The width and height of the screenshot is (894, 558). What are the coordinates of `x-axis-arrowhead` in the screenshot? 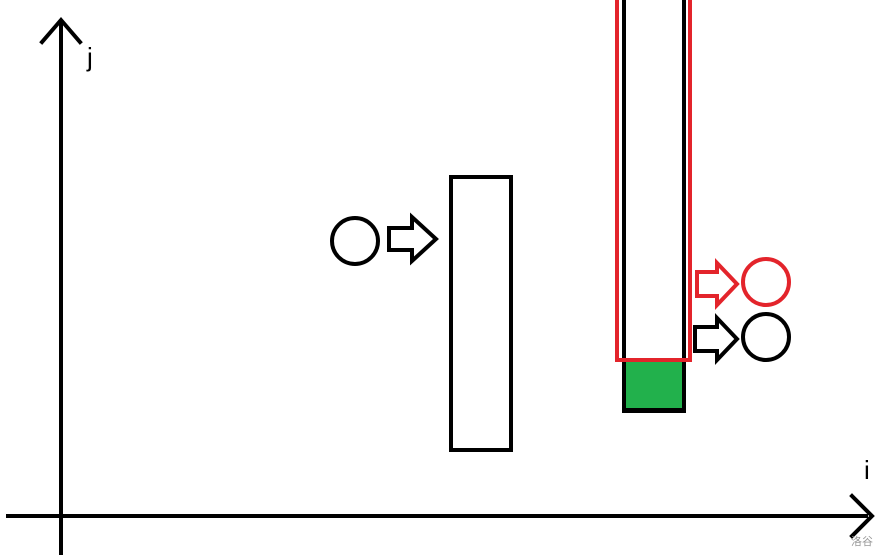 It's located at (862, 516).